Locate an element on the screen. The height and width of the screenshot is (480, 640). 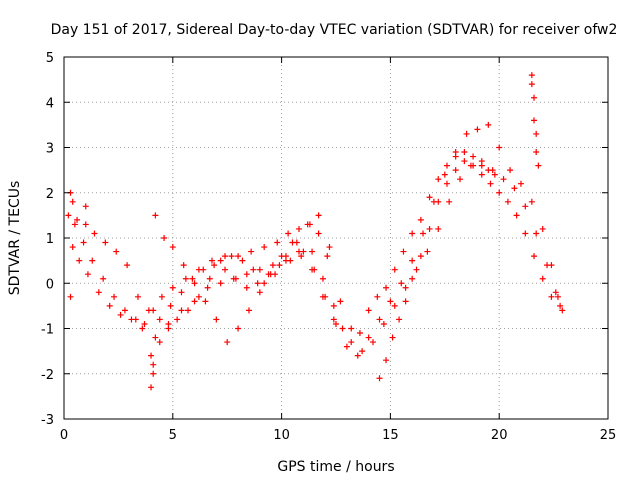
y-tick-label: -3 is located at coordinates (47, 420).